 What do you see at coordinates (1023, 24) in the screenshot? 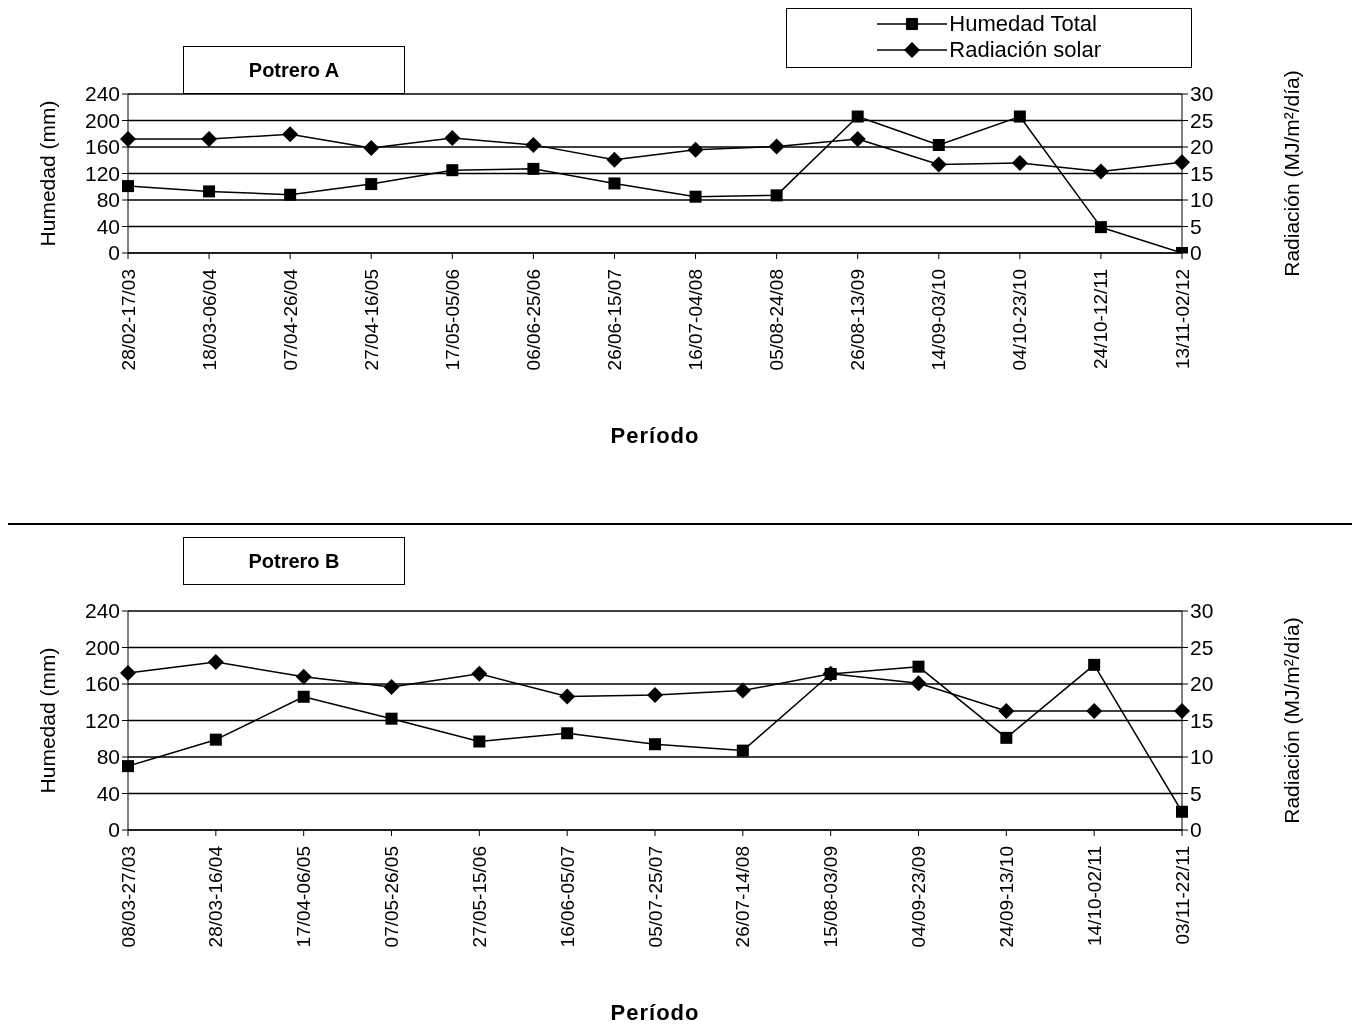
I see `legend-label: Humedad Total` at bounding box center [1023, 24].